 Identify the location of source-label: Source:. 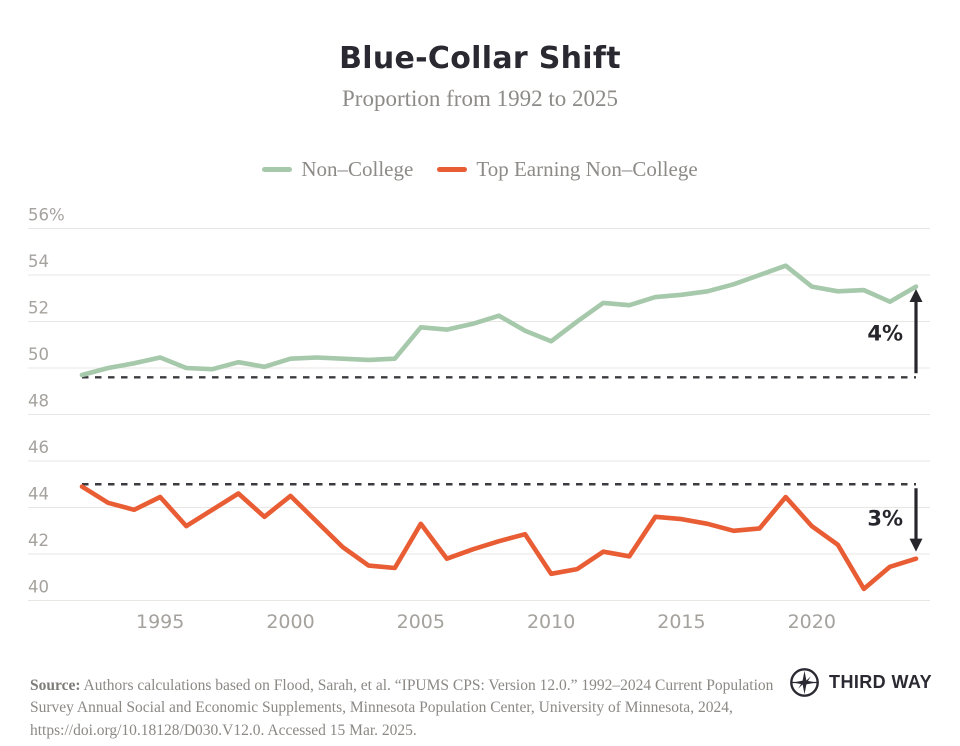
(55, 685).